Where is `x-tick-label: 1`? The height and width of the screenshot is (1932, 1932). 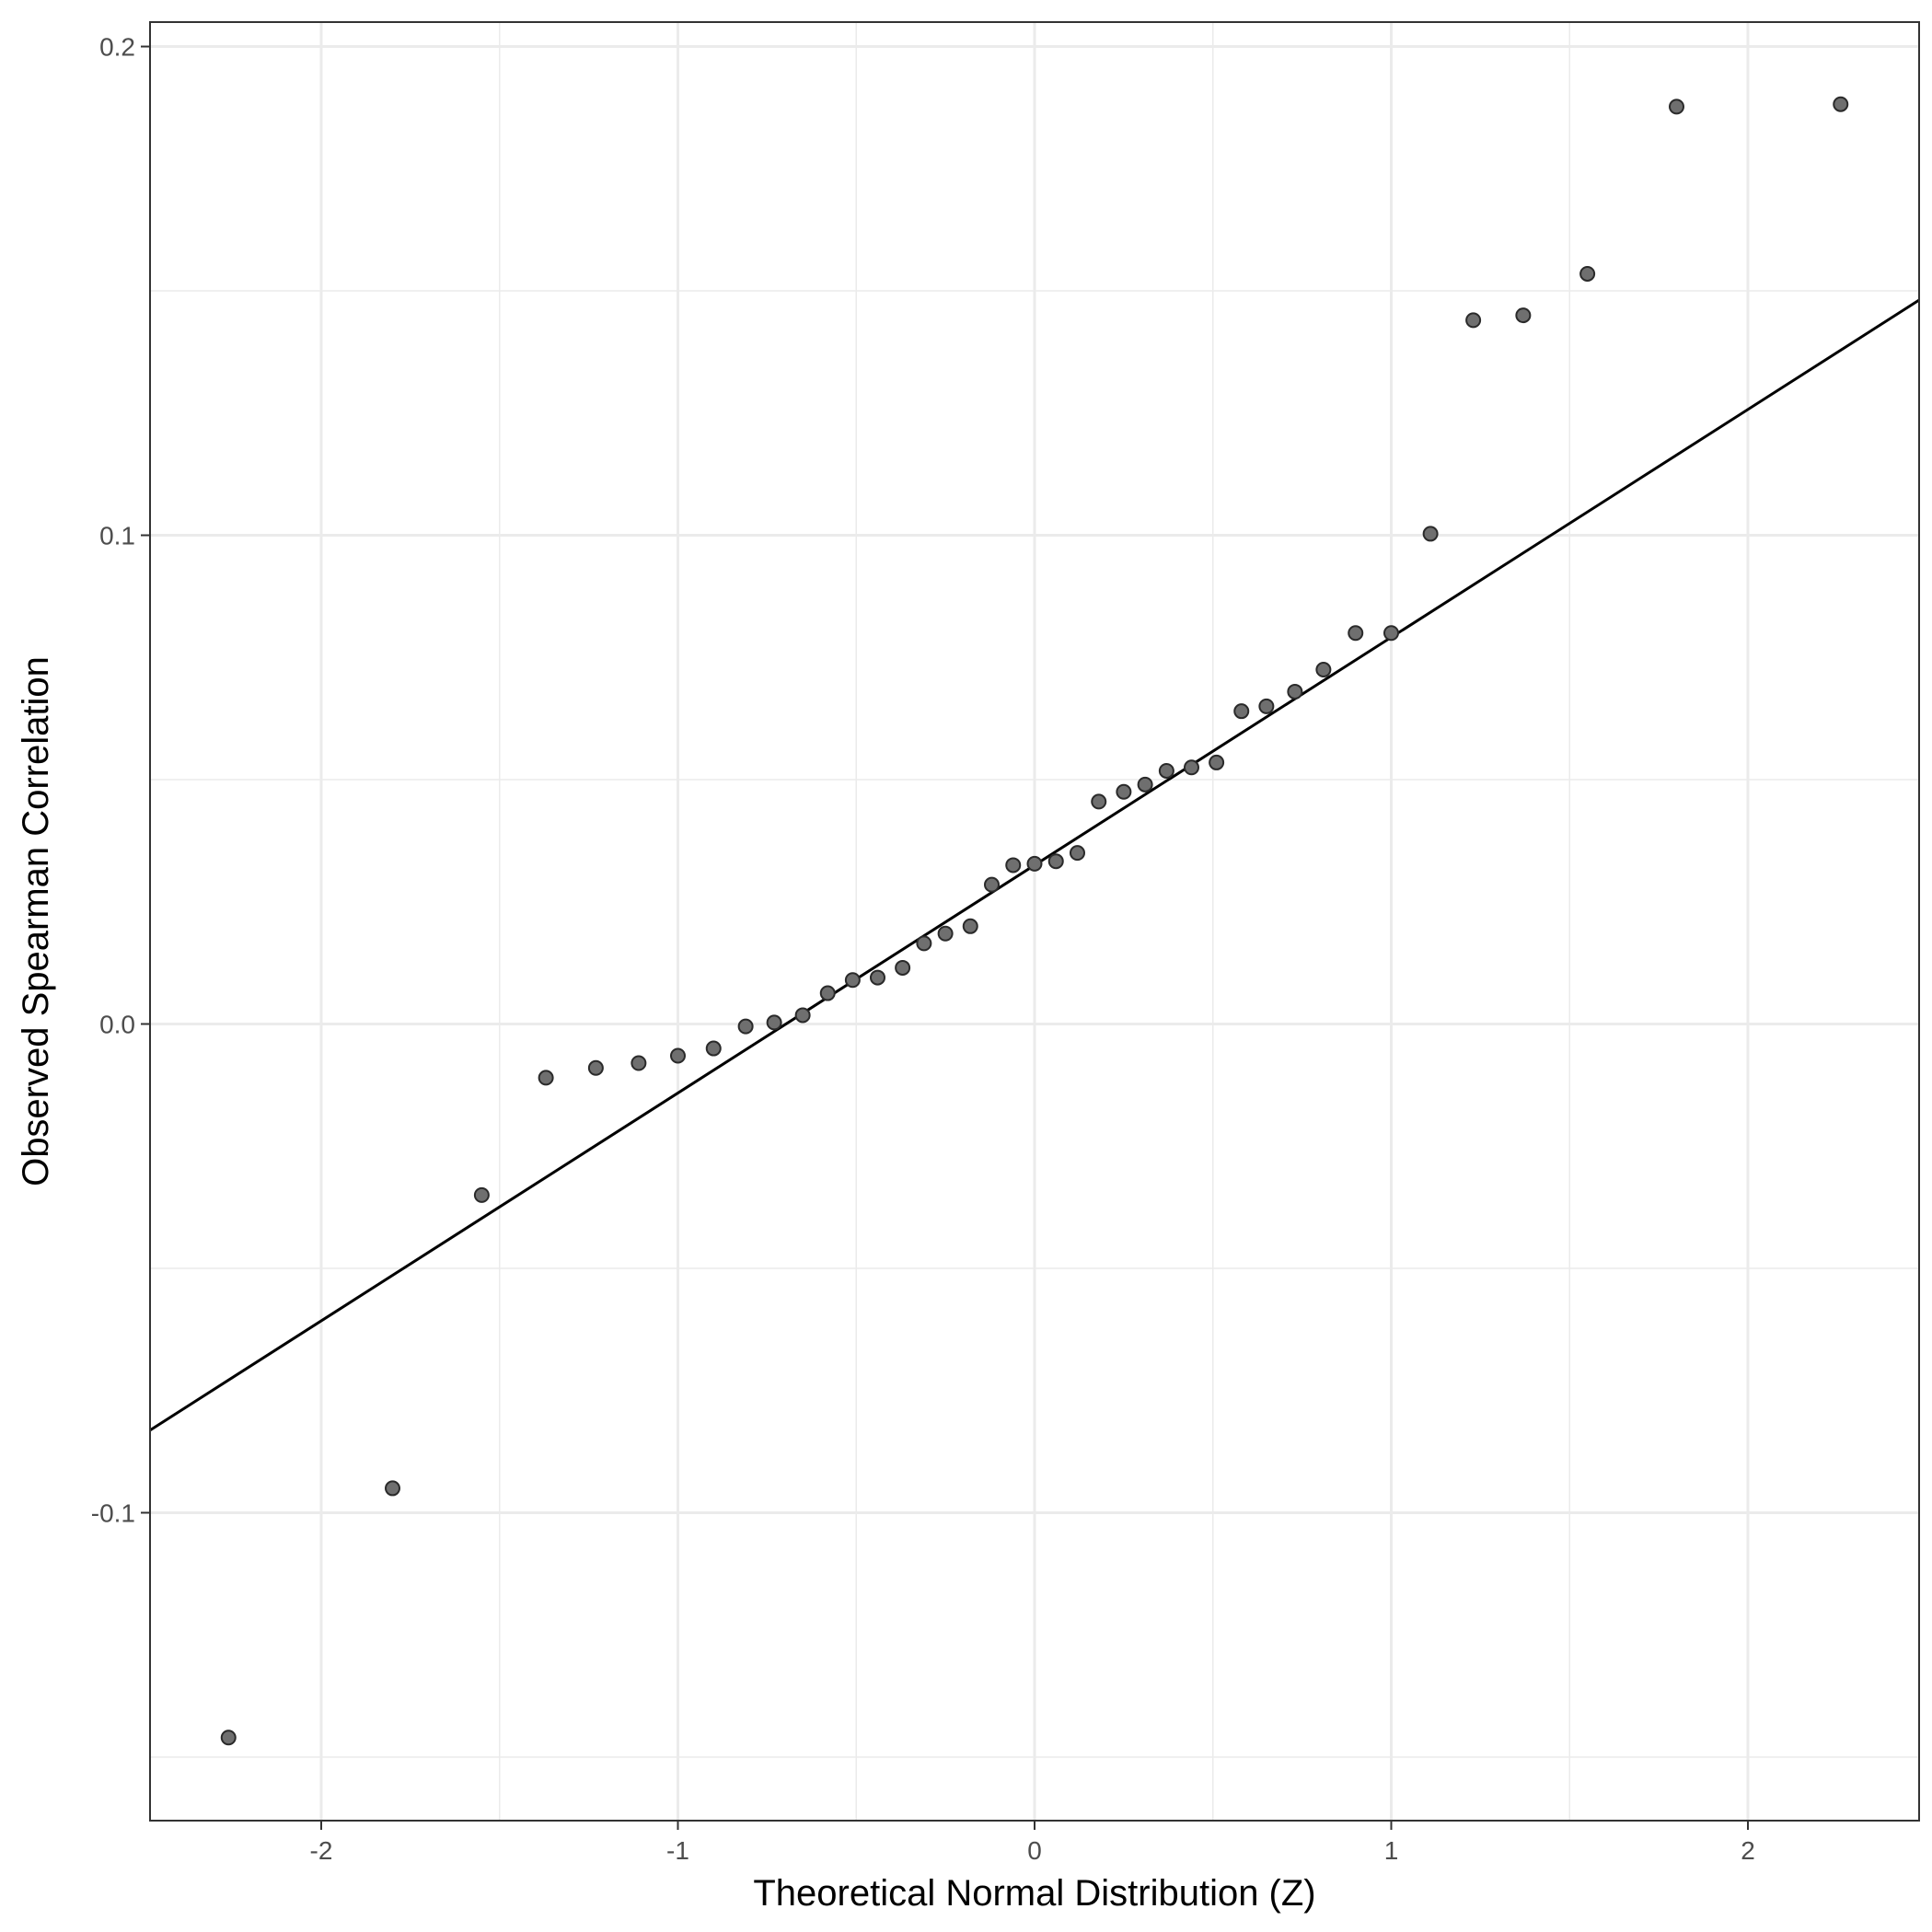 x-tick-label: 1 is located at coordinates (1392, 1851).